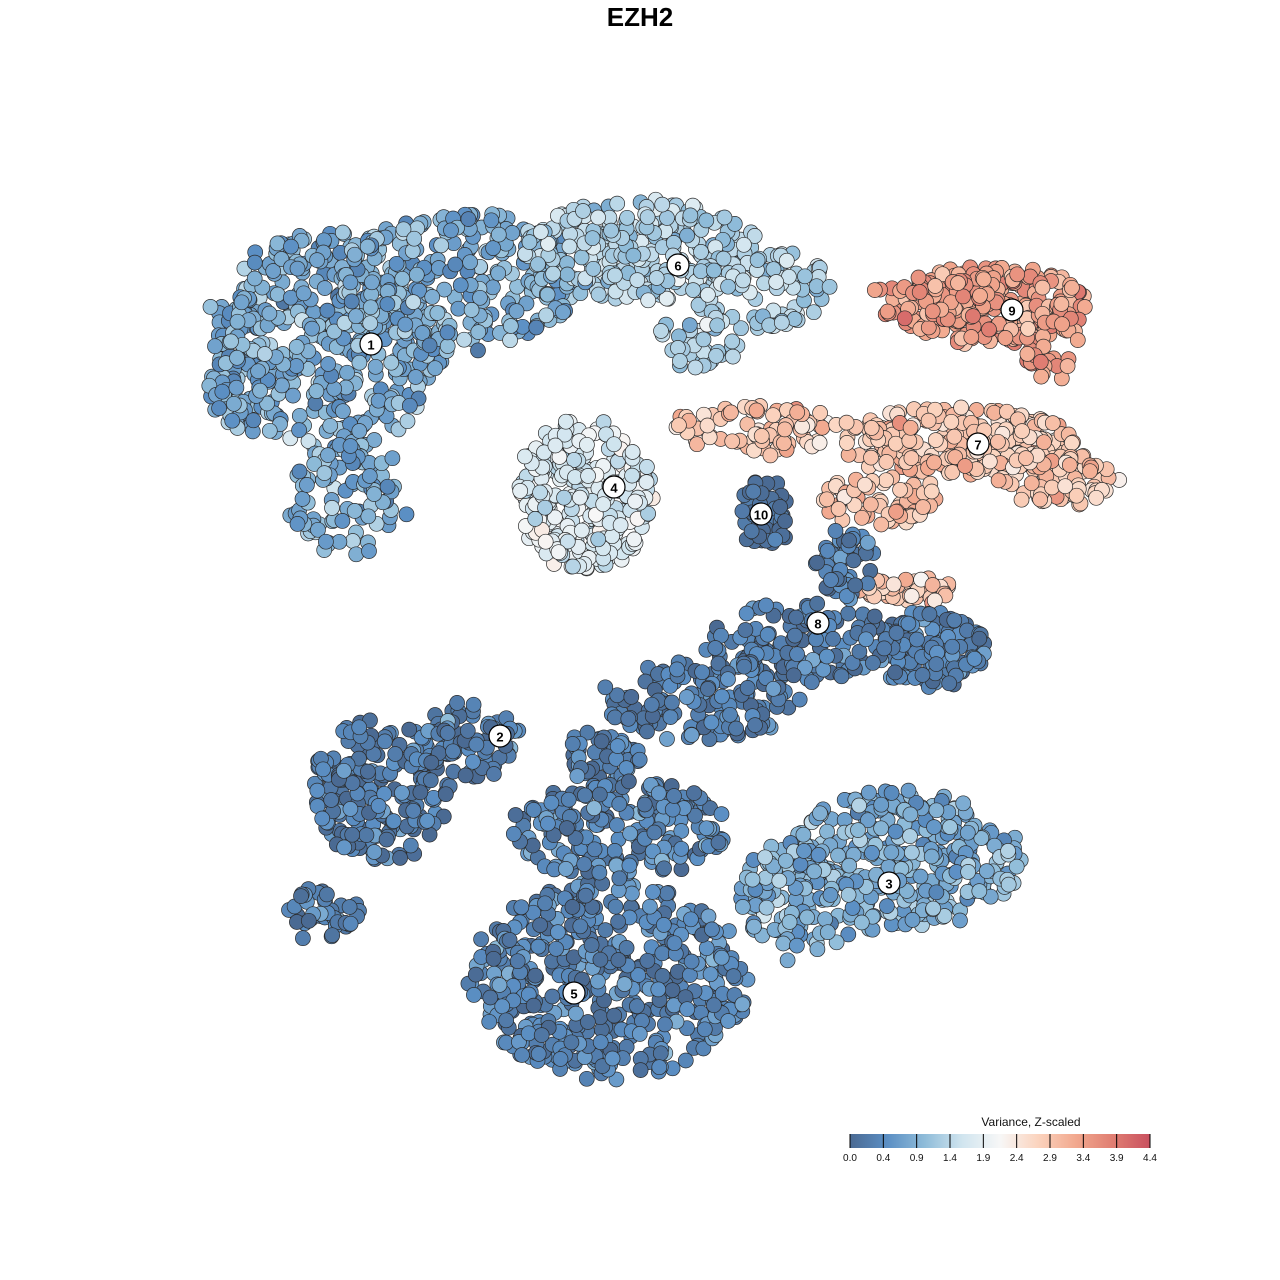 This screenshot has height=1280, width=1280. I want to click on cluster-label-text: 10, so click(761, 515).